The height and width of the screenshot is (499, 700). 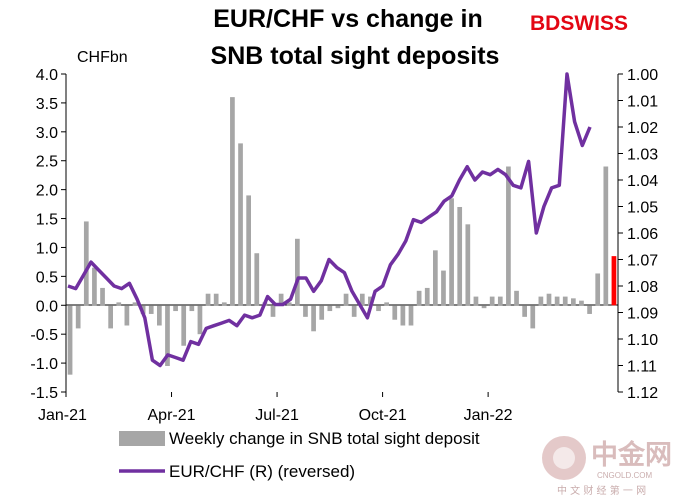 What do you see at coordinates (44, 393) in the screenshot?
I see `y-left-tick-label: -1.5` at bounding box center [44, 393].